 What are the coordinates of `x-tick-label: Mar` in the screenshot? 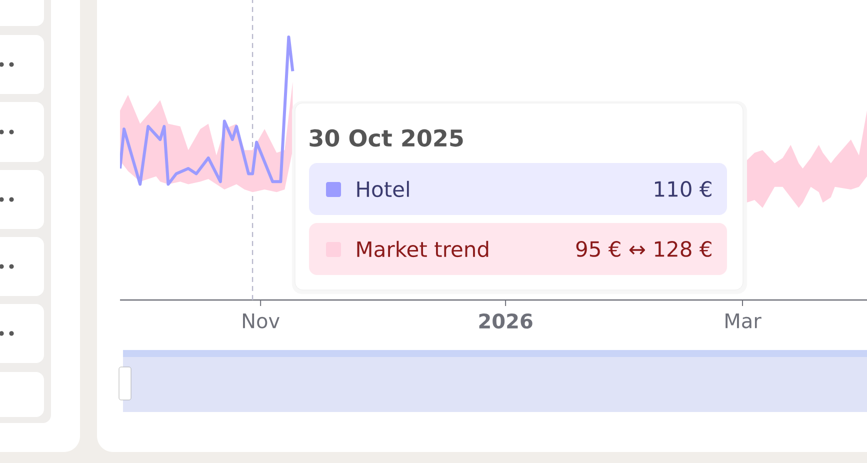 It's located at (744, 321).